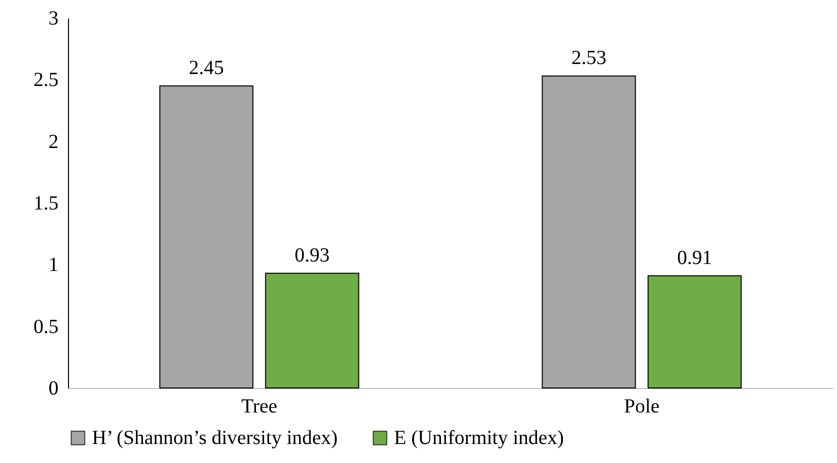  Describe the element at coordinates (53, 389) in the screenshot. I see `y-tick-label: 0` at that location.